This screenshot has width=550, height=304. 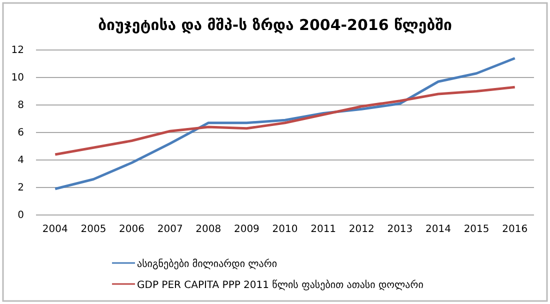 What do you see at coordinates (21, 216) in the screenshot?
I see `y-tick-label: 0` at bounding box center [21, 216].